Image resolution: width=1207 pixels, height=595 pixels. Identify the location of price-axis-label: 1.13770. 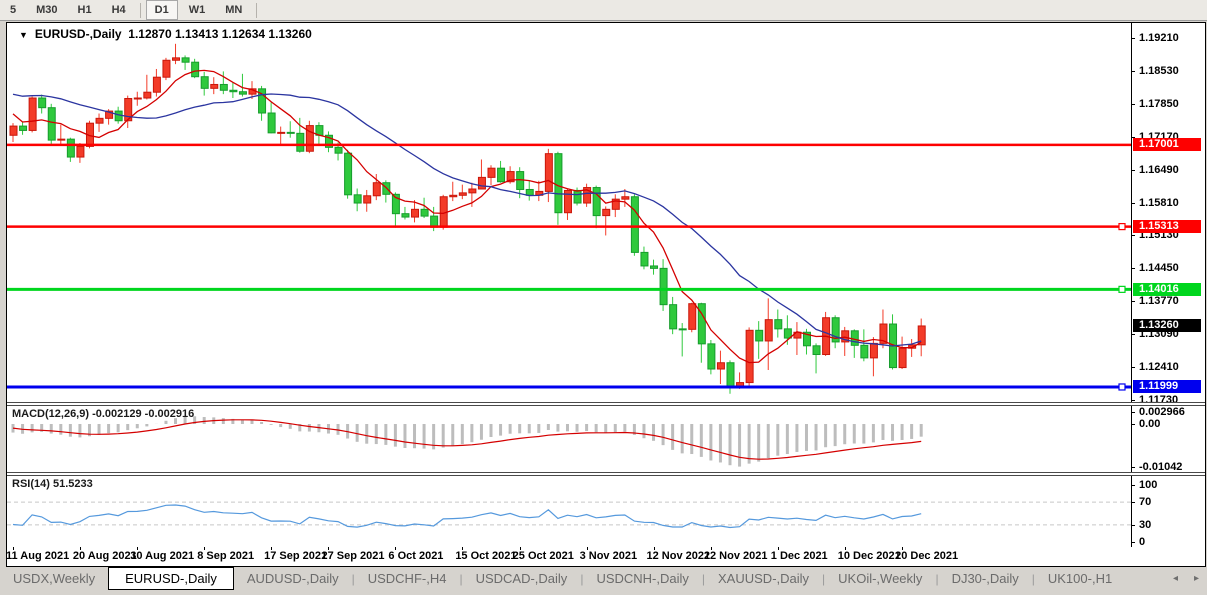
(1159, 301).